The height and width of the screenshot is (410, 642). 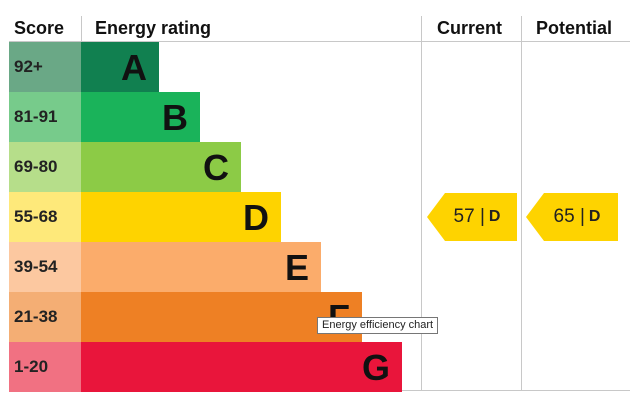 I want to click on rating-letter-b: B, so click(x=175, y=117).